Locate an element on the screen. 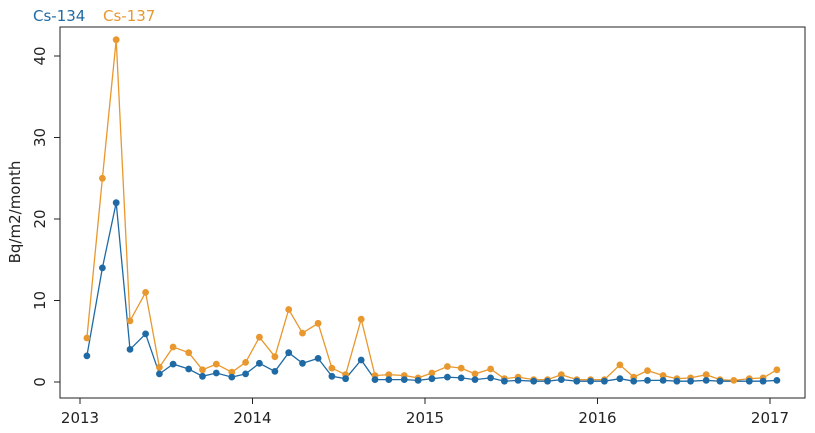 This screenshot has height=433, width=815. x-tick-label-2013: 2013 is located at coordinates (80, 418).